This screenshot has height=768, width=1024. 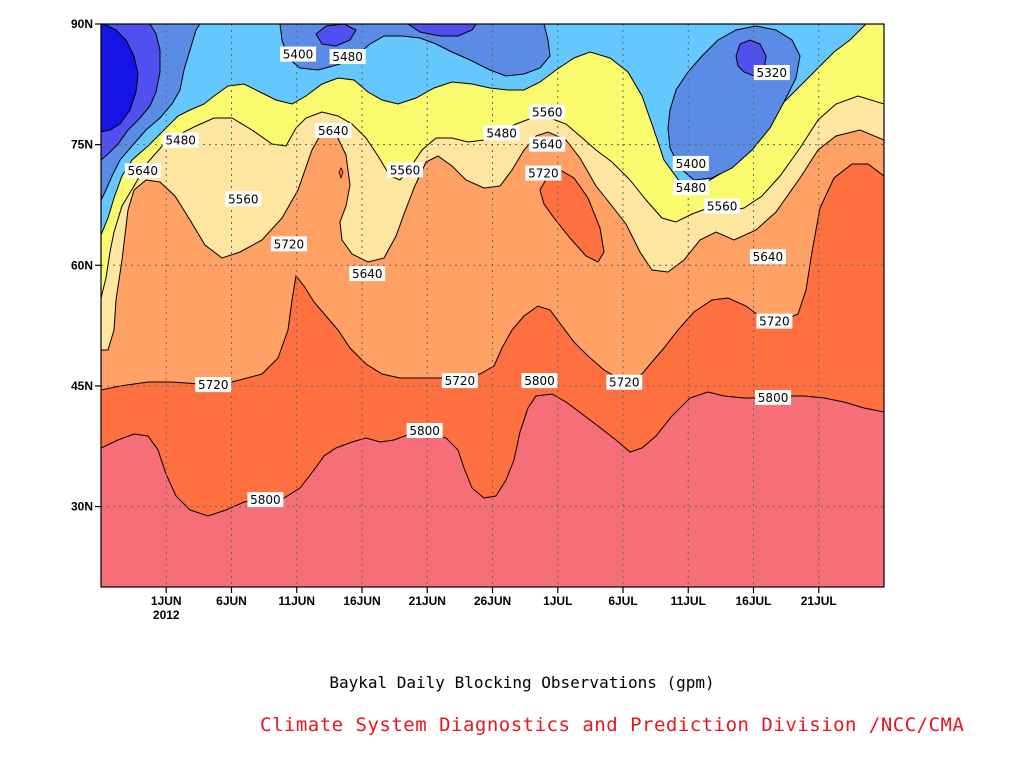 What do you see at coordinates (82, 507) in the screenshot?
I see `y-tick-label-0: 30N` at bounding box center [82, 507].